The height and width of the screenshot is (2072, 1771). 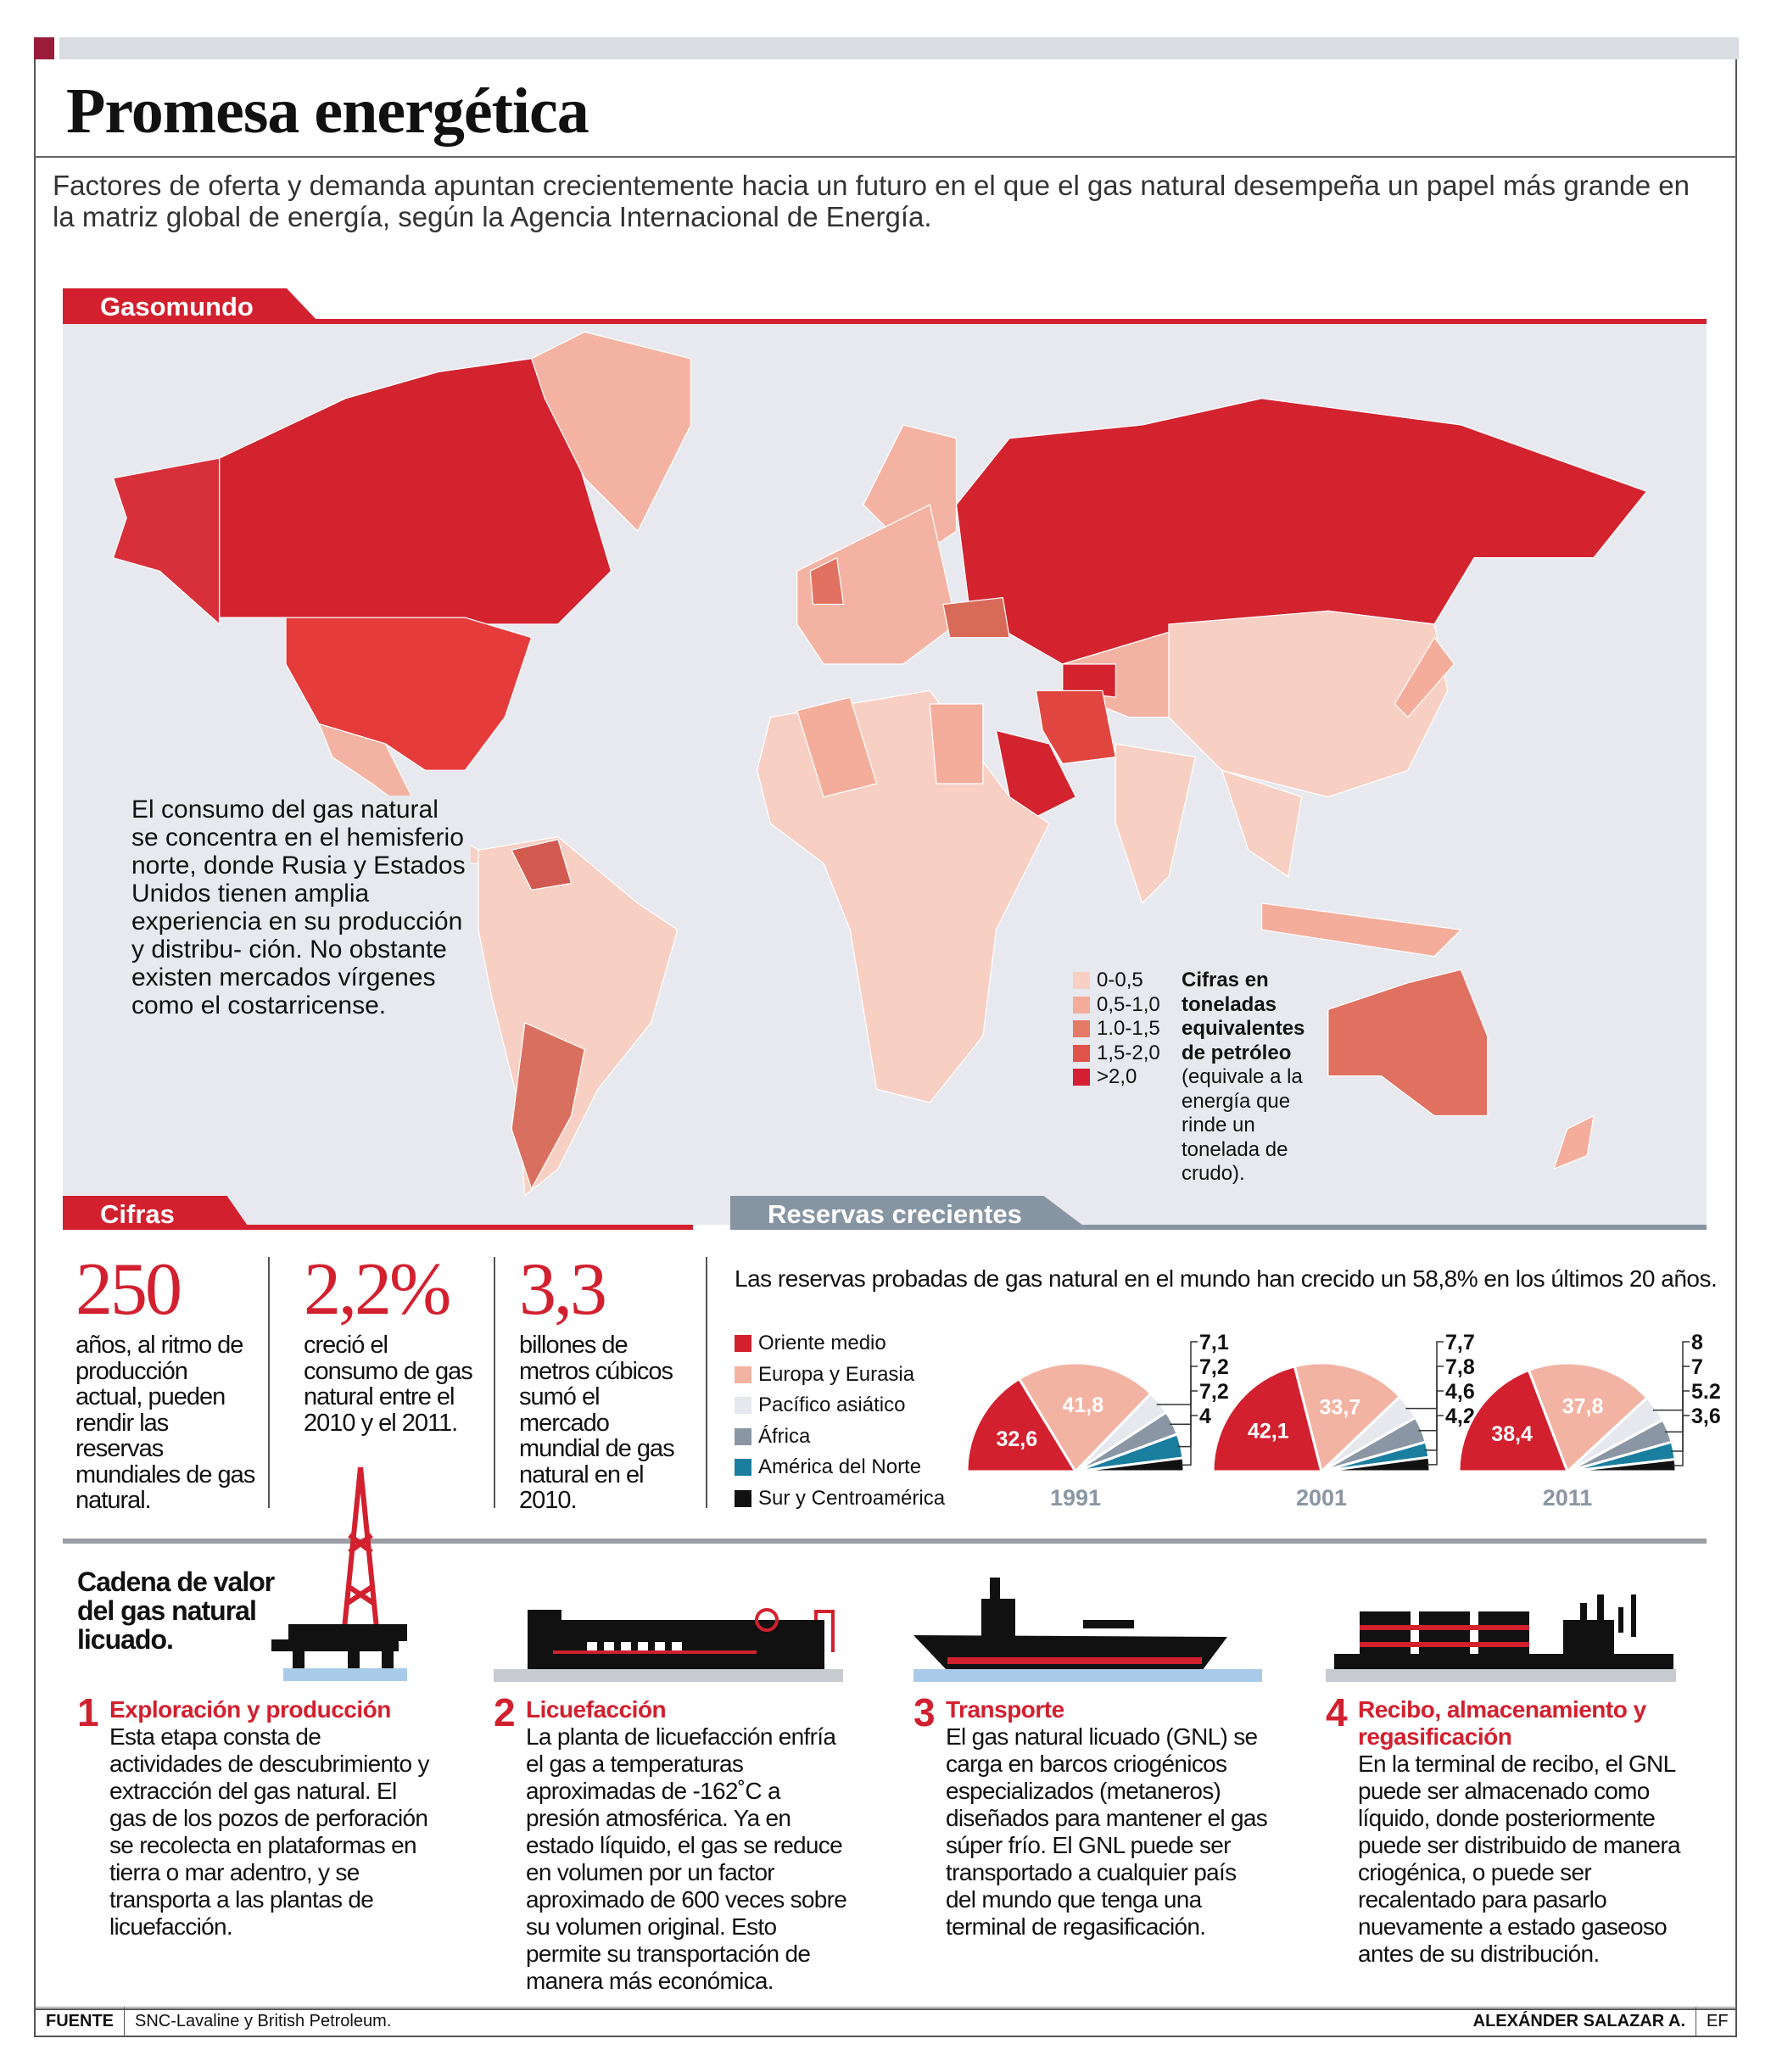 I want to click on legend-label: 1,5-2,0, so click(x=1128, y=1052).